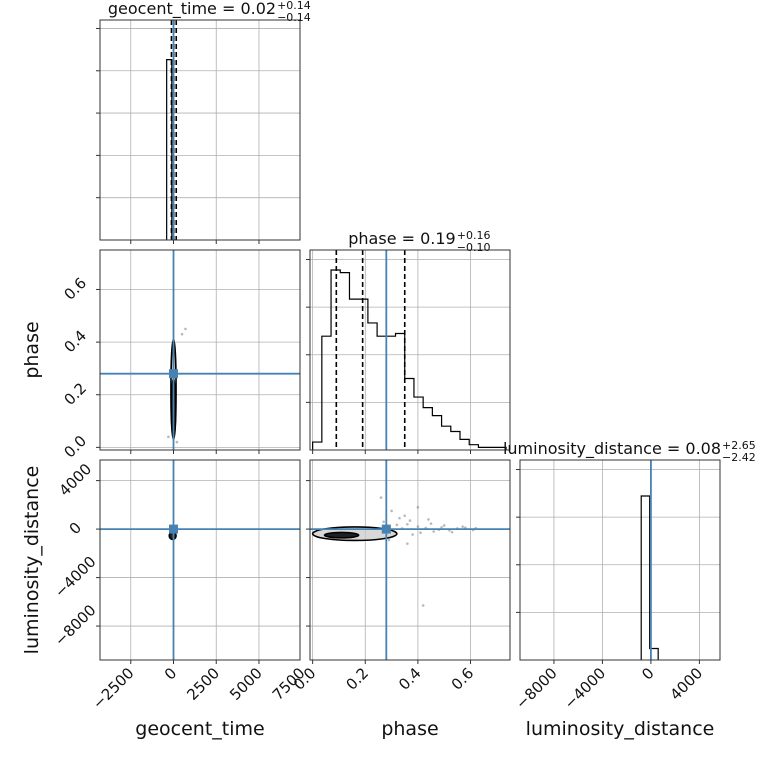 The width and height of the screenshot is (760, 760). Describe the element at coordinates (294, 17) in the screenshot. I see `title-minus-geocent_time: −0.14` at that location.